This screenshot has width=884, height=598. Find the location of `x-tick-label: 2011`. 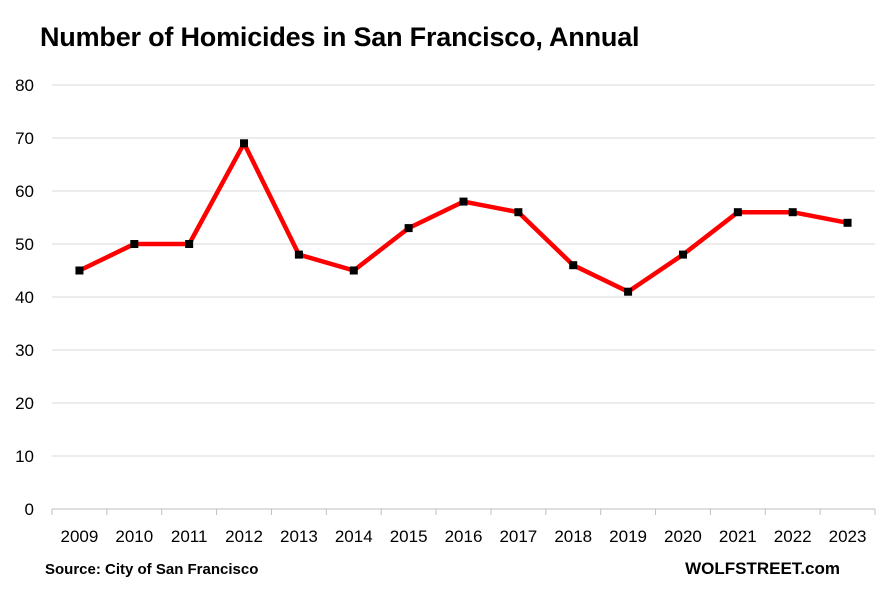

x-tick-label: 2011 is located at coordinates (189, 536).